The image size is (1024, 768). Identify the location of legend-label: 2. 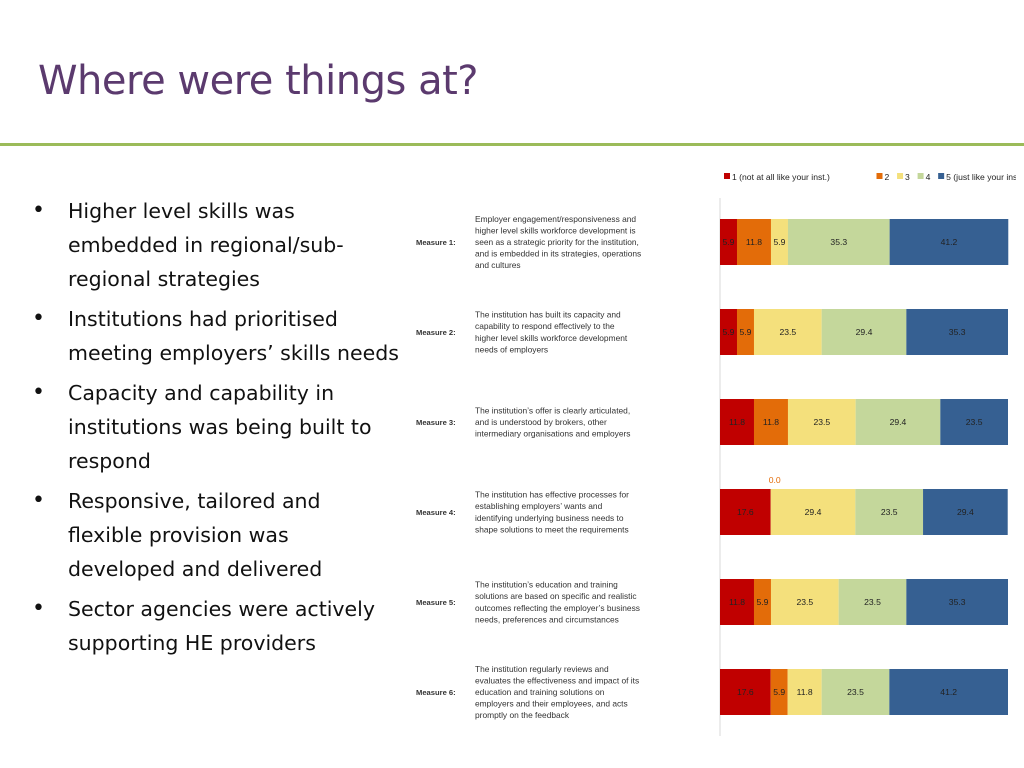
(887, 177).